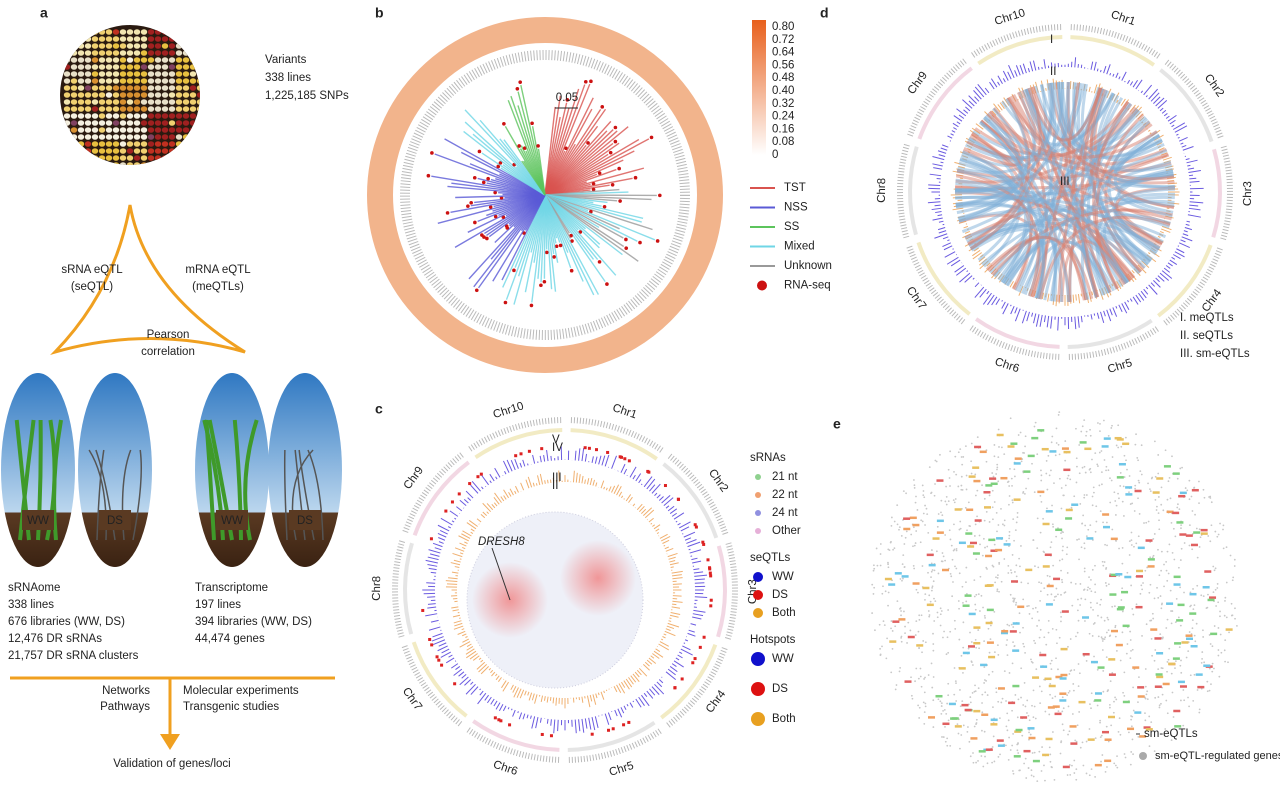 The width and height of the screenshot is (1280, 786). I want to click on heat-ring, so click(545, 195).